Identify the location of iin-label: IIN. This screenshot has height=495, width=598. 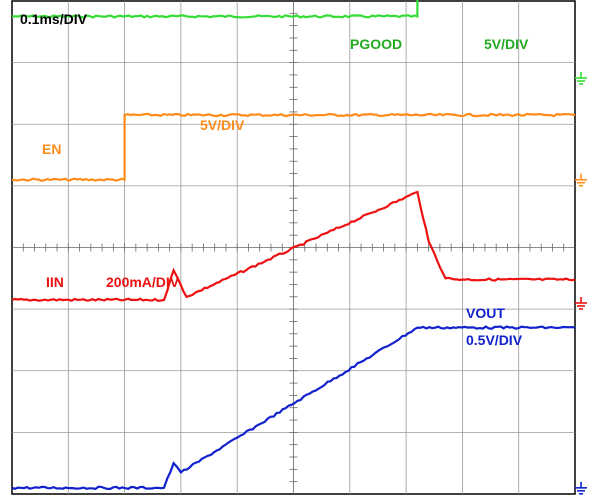
(55, 282).